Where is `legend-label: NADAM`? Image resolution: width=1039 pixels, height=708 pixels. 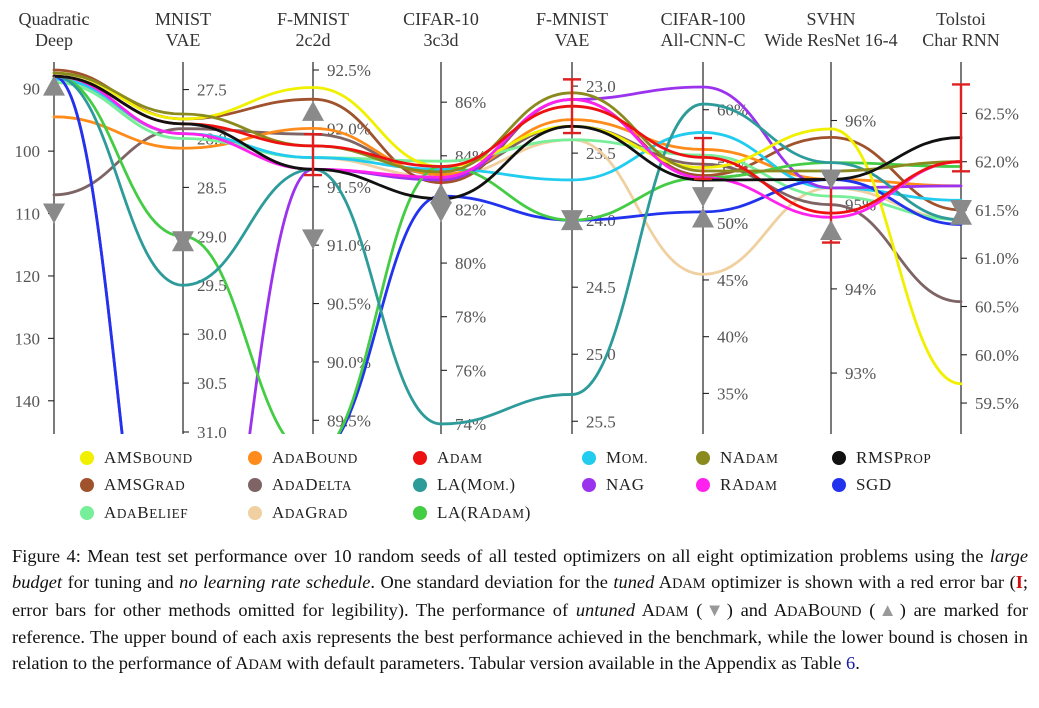 legend-label: NADAM is located at coordinates (749, 457).